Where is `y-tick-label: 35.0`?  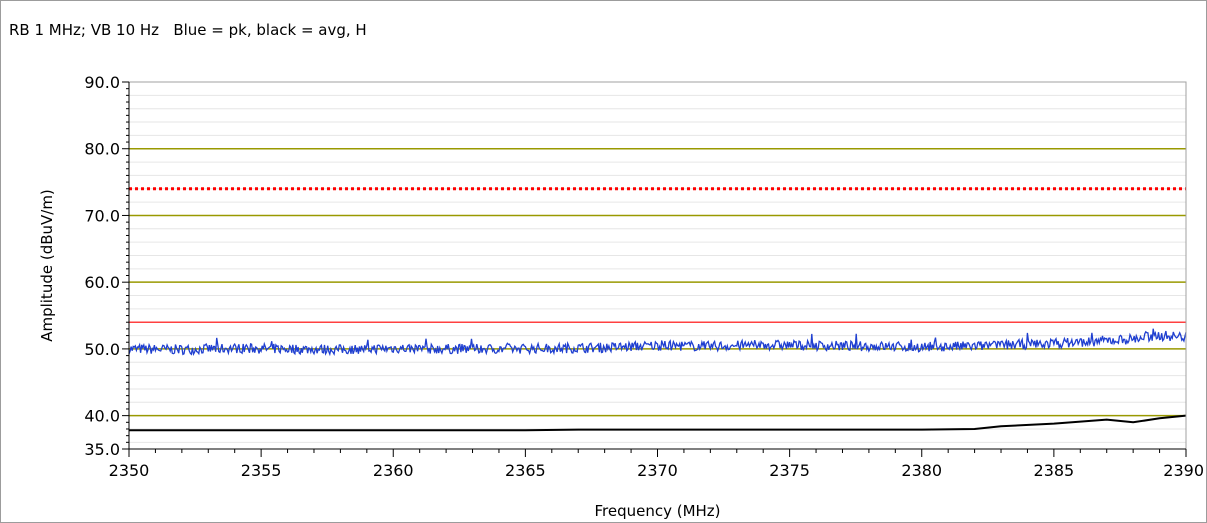
y-tick-label: 35.0 is located at coordinates (102, 449).